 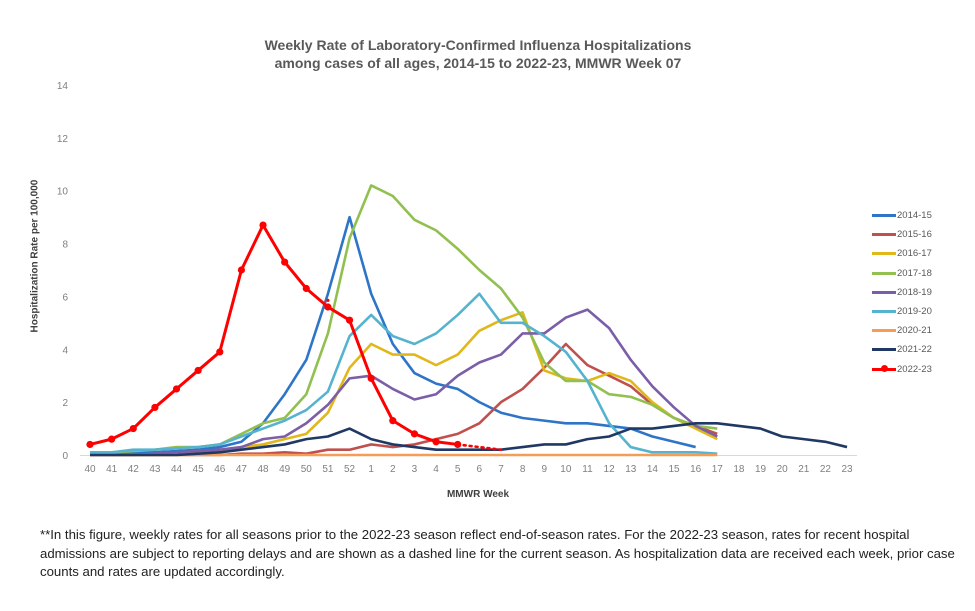 What do you see at coordinates (393, 469) in the screenshot?
I see `x-tick-label: 2` at bounding box center [393, 469].